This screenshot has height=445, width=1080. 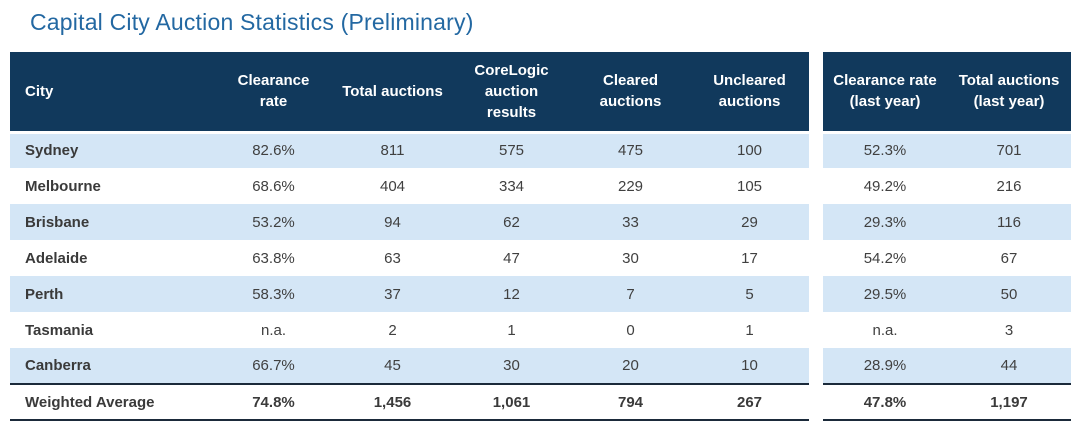 What do you see at coordinates (392, 366) in the screenshot?
I see `total-auctions-cell: 45` at bounding box center [392, 366].